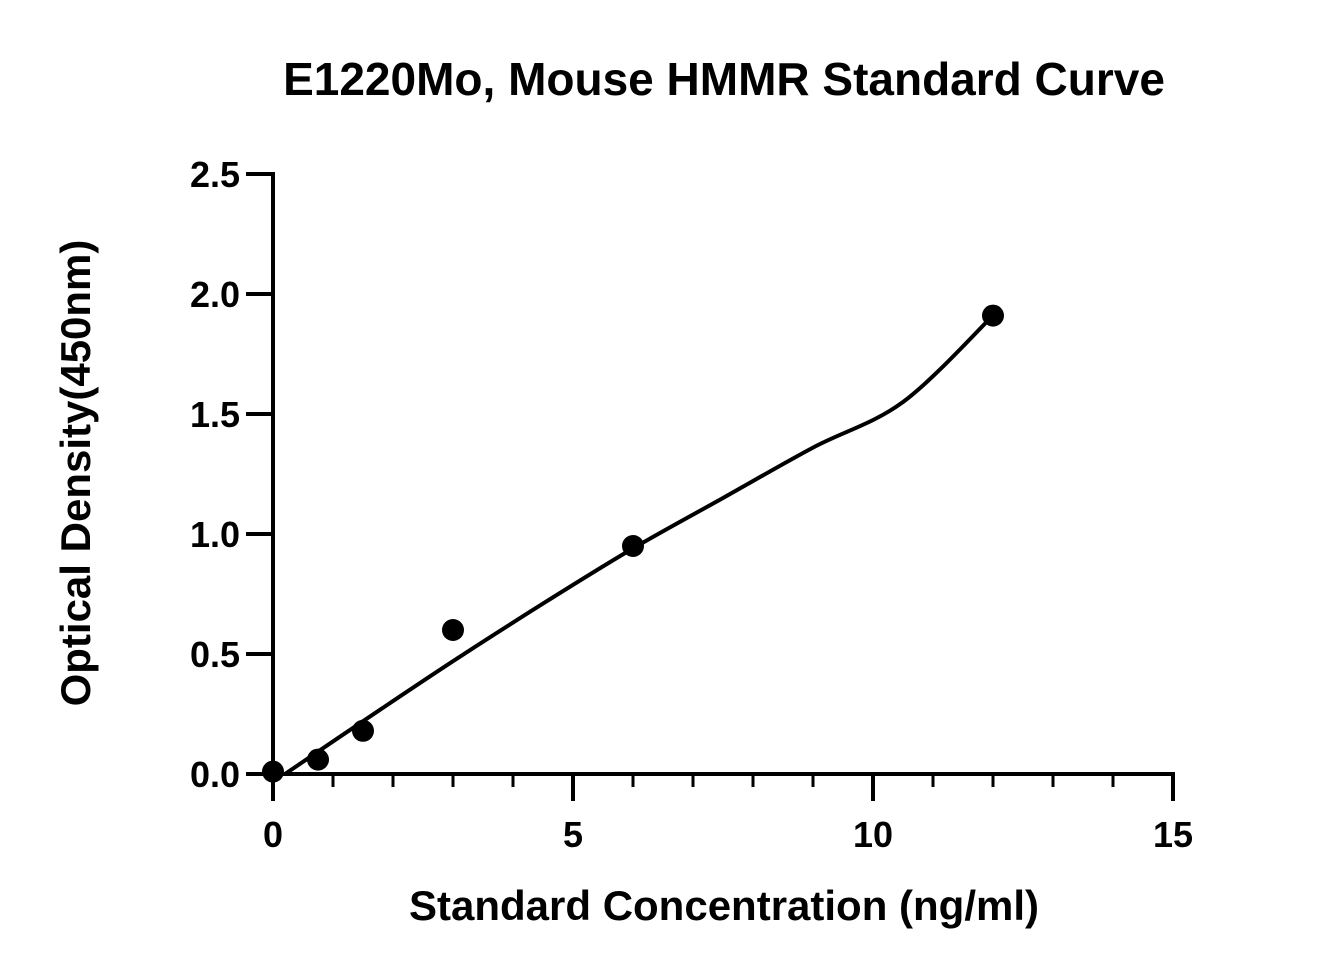 The width and height of the screenshot is (1329, 975). Describe the element at coordinates (215, 534) in the screenshot. I see `y-tick-label: 1.0` at that location.